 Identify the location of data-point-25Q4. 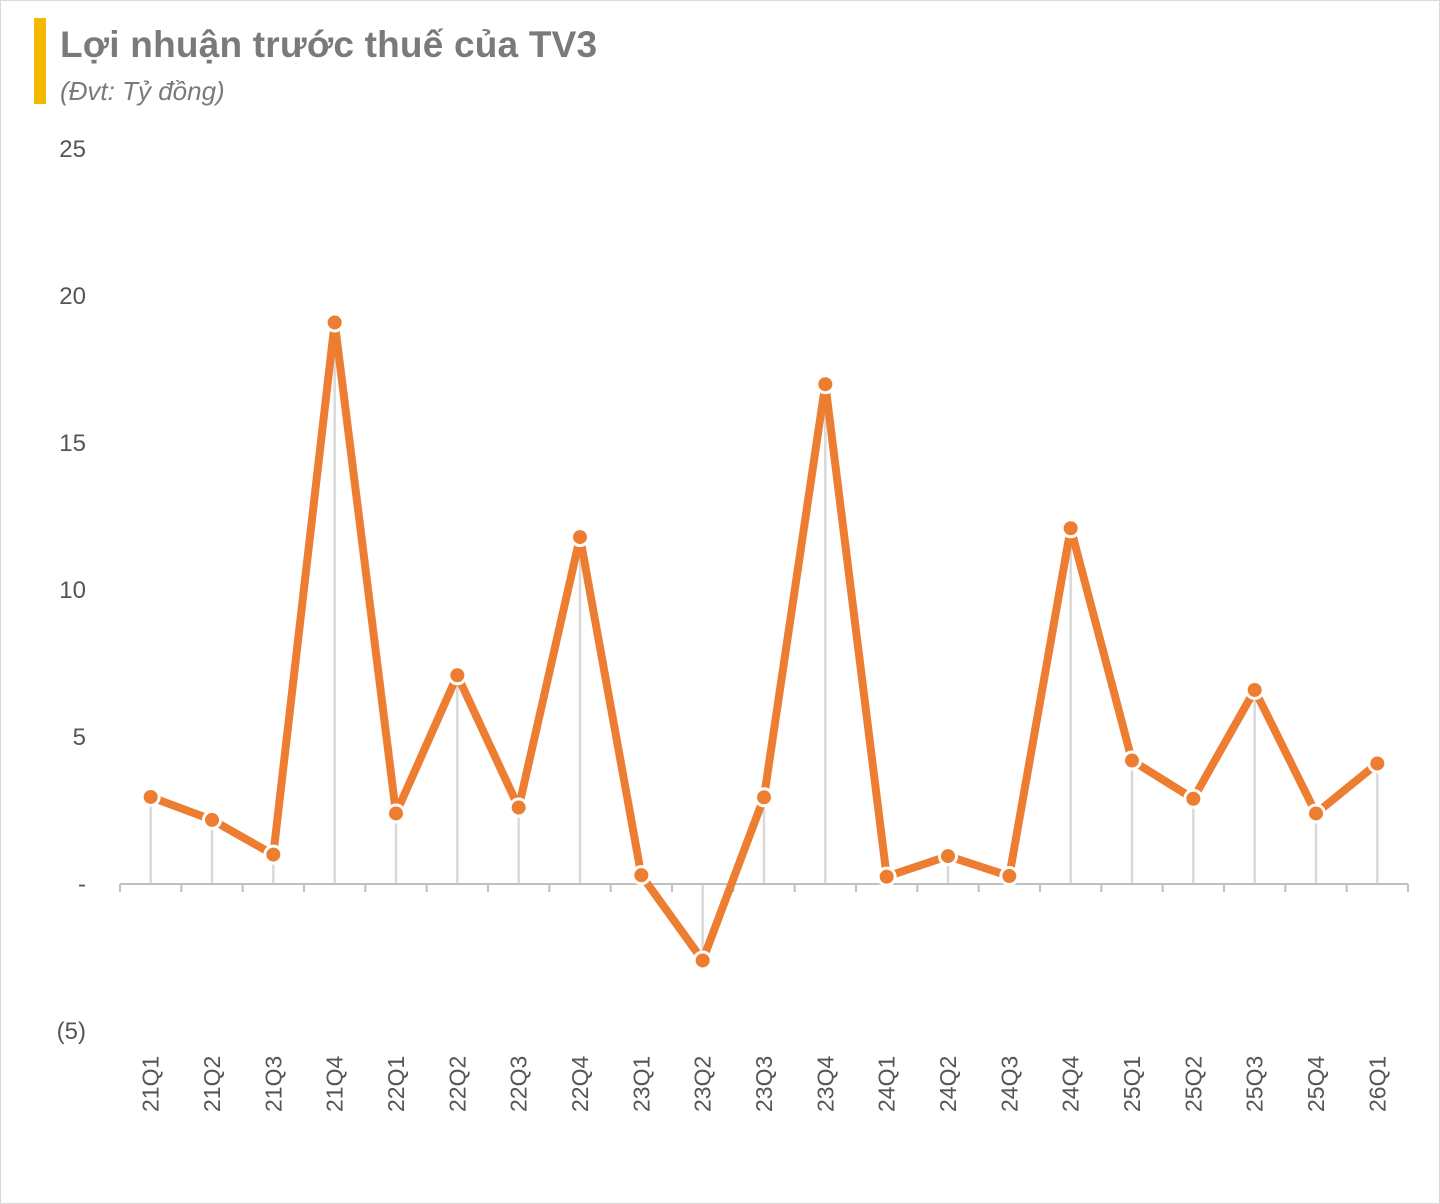
(1316, 813).